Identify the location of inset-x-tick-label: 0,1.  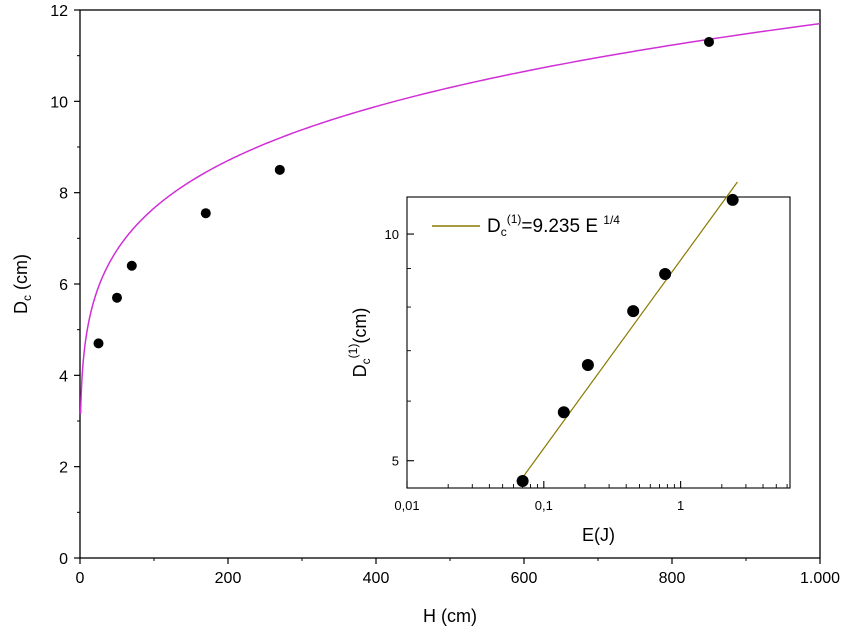
(544, 505).